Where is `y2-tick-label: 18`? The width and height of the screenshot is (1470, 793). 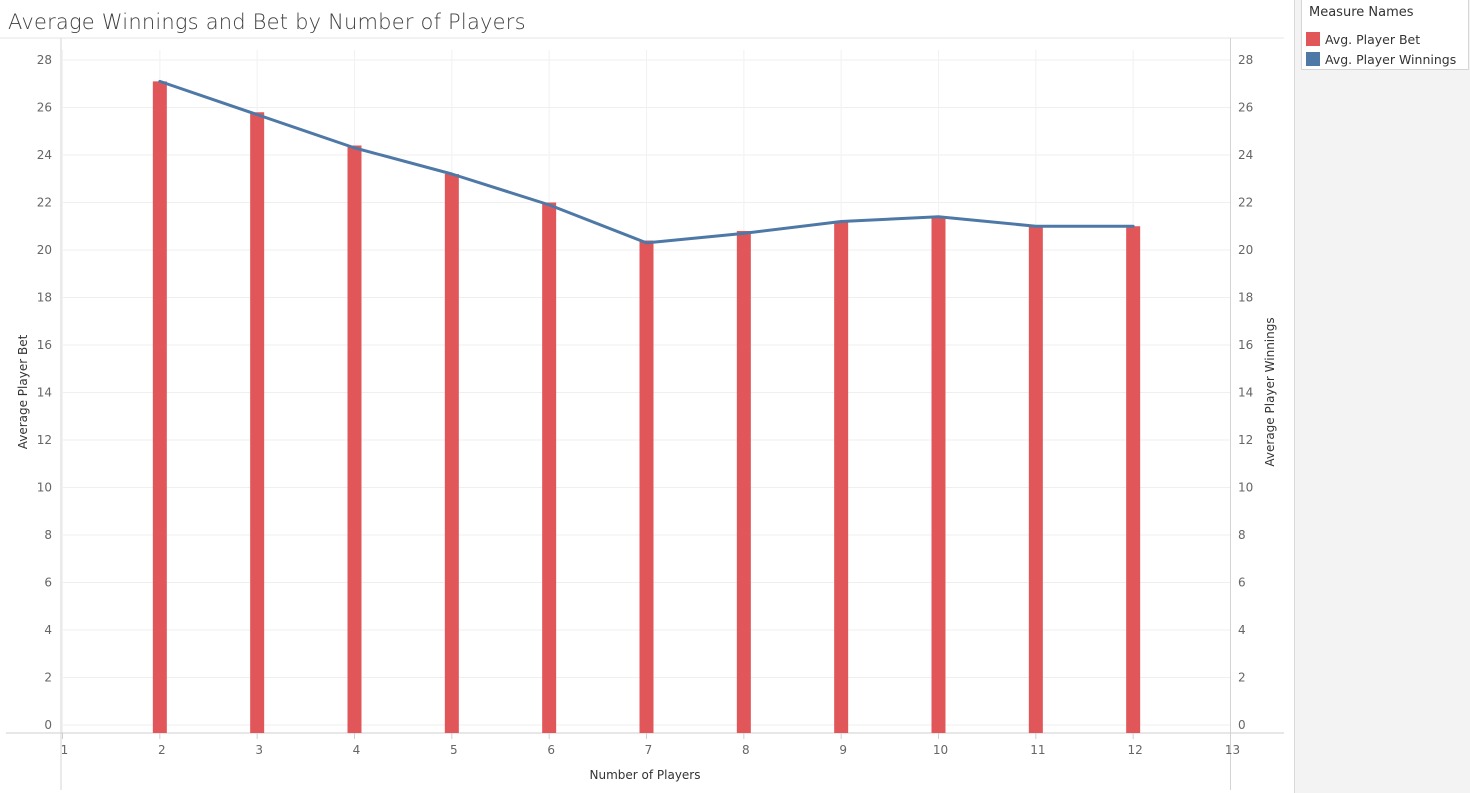 y2-tick-label: 18 is located at coordinates (1245, 298).